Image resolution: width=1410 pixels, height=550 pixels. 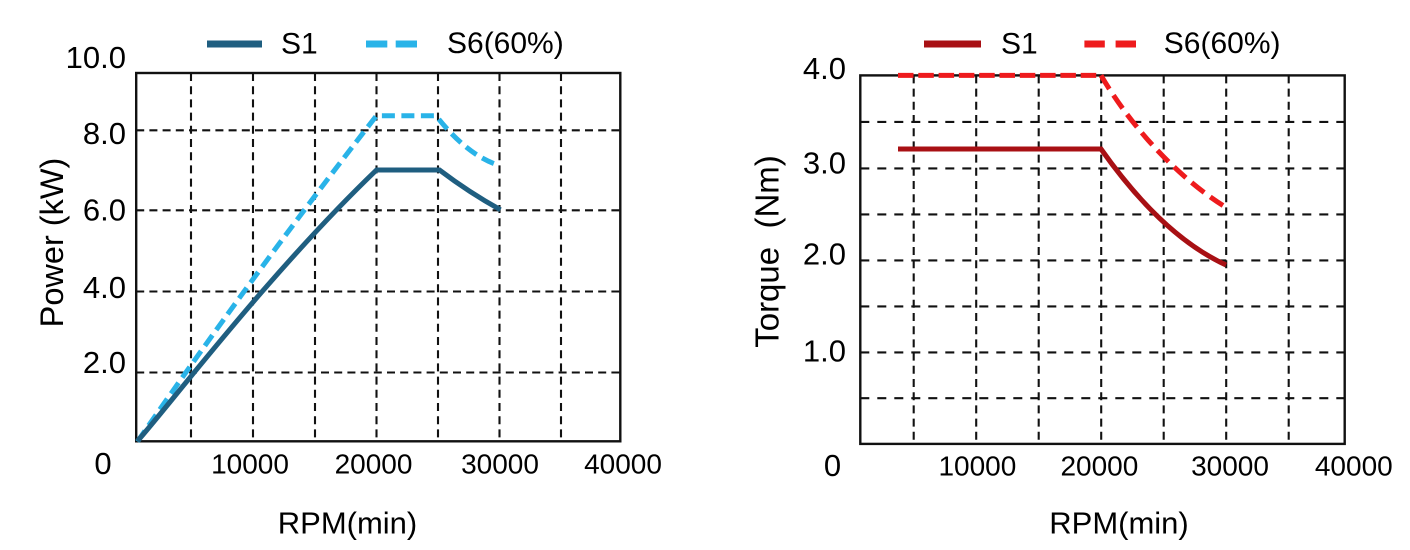 What do you see at coordinates (824, 163) in the screenshot?
I see `svg-text: 3.0` at bounding box center [824, 163].